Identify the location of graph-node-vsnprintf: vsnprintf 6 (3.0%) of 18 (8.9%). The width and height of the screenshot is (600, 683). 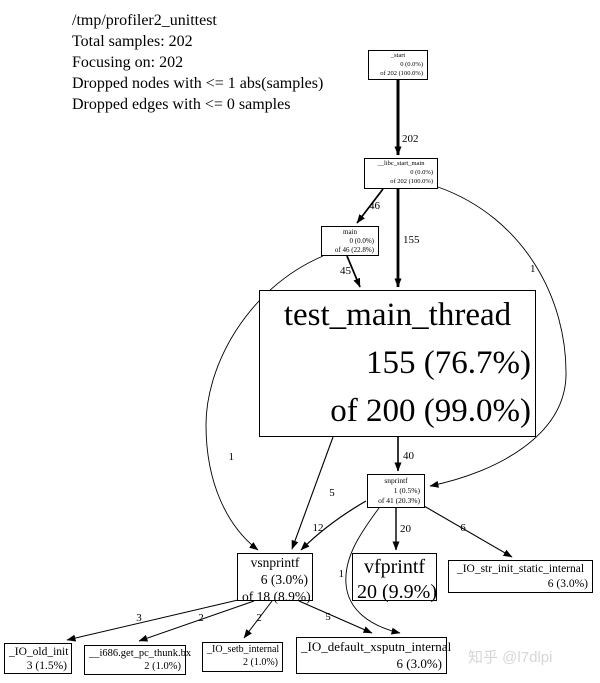
(275, 578).